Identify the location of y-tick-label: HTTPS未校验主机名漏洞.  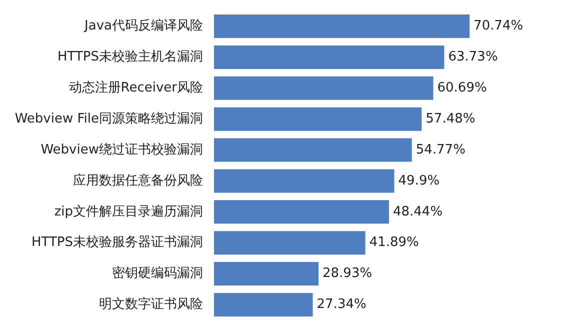
(130, 56).